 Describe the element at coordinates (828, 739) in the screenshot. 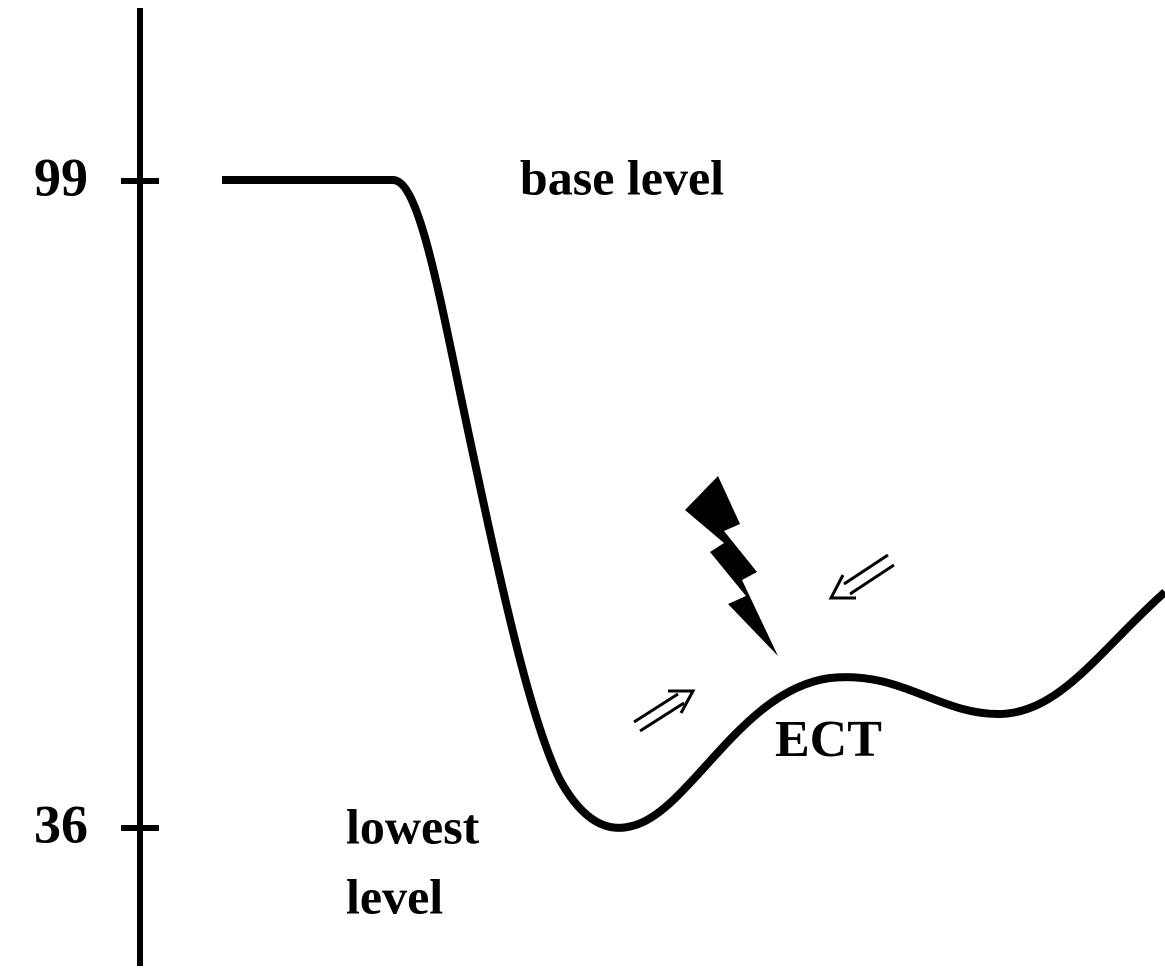

I see `ect-label: ECT` at that location.